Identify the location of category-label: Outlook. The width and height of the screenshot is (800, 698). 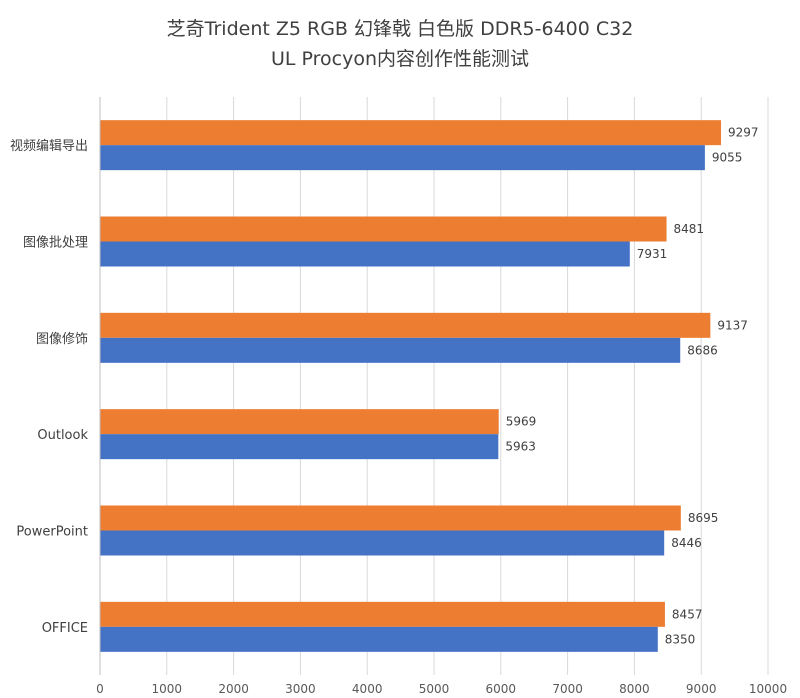
(62, 435).